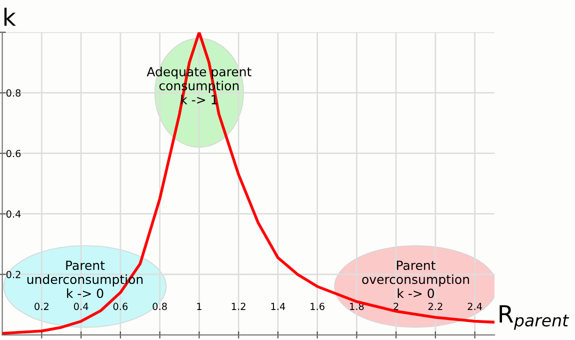 Image resolution: width=575 pixels, height=340 pixels. Describe the element at coordinates (41, 306) in the screenshot. I see `x-tick-label: 0.2` at that location.